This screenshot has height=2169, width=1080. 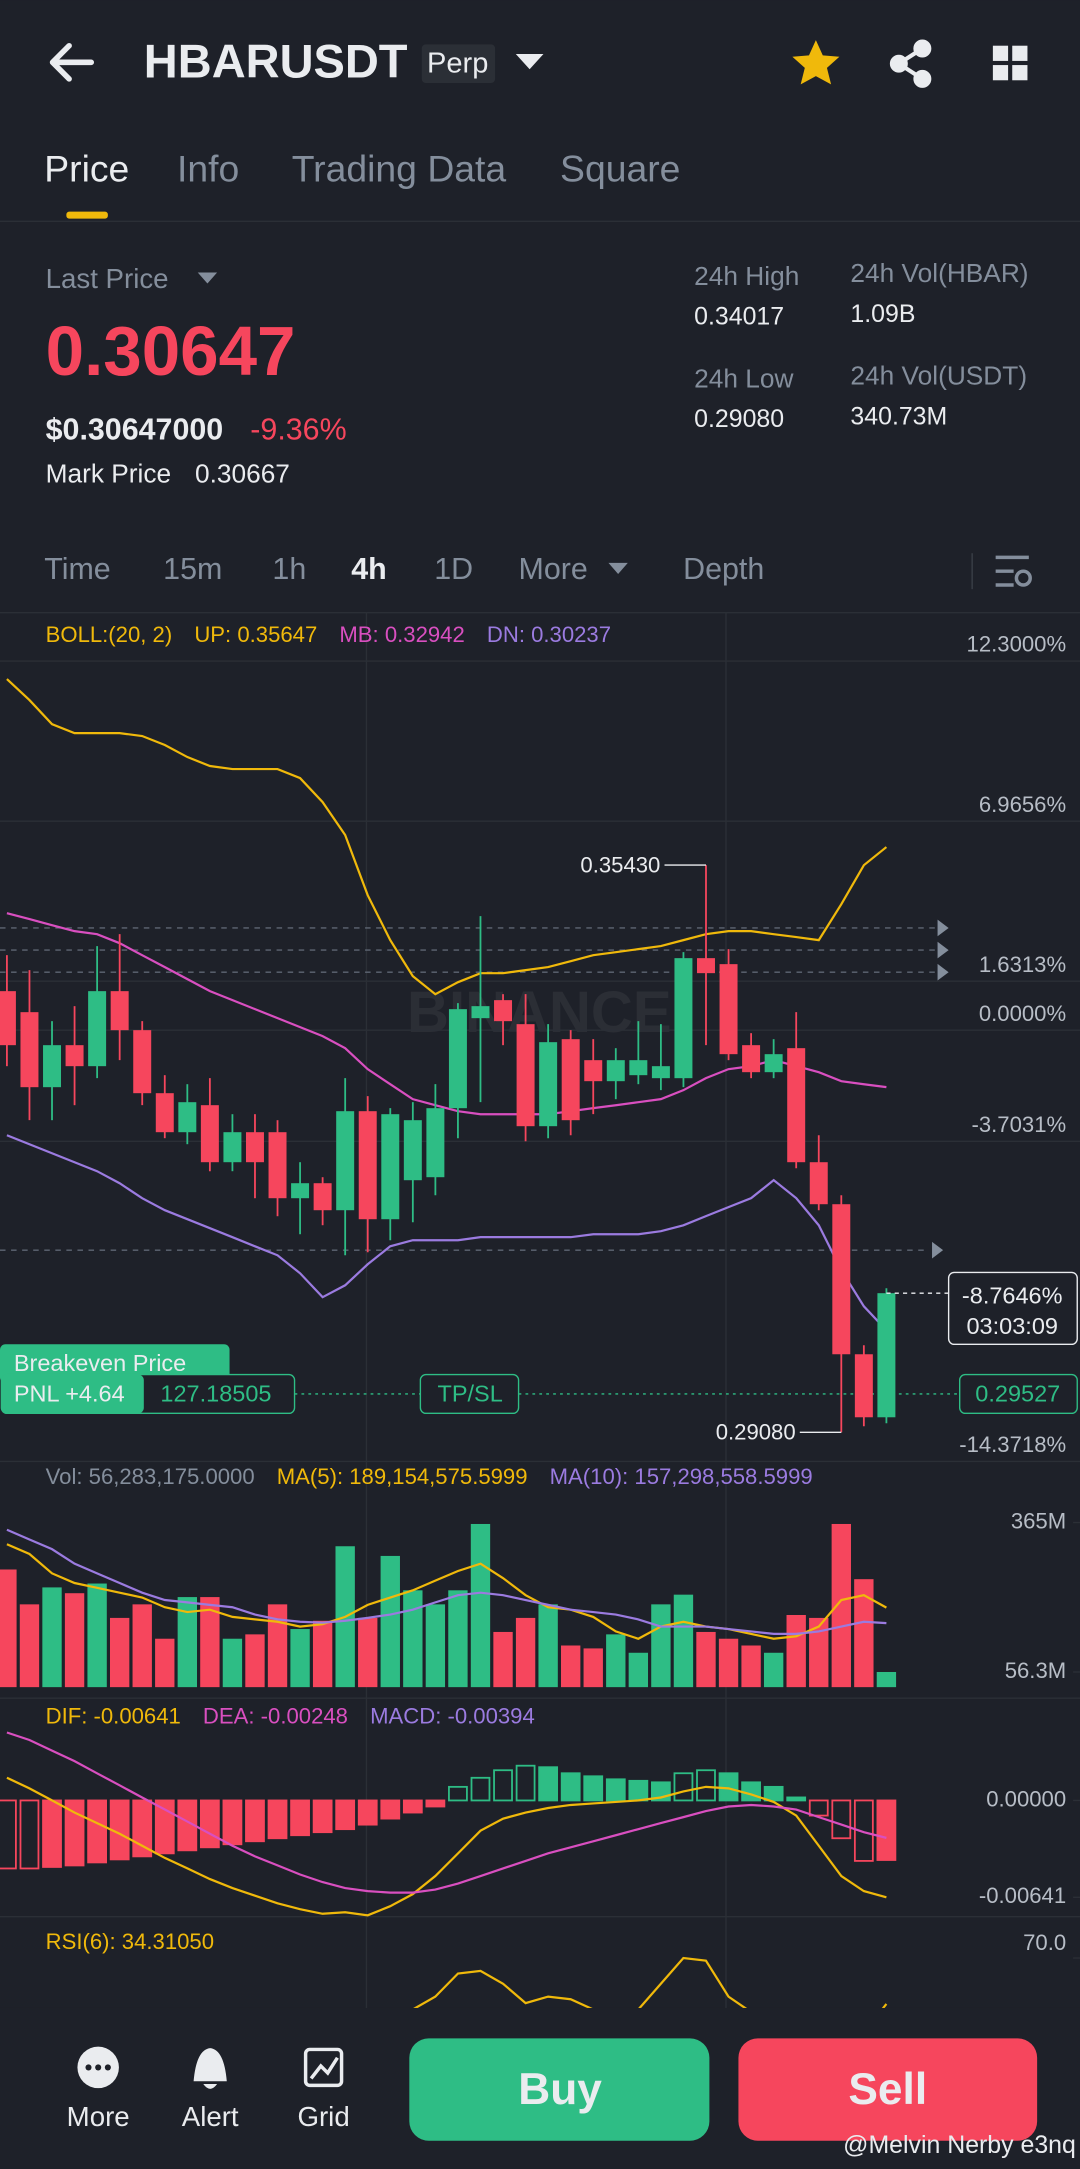 What do you see at coordinates (650, 1982) in the screenshot?
I see `rsi-lines` at bounding box center [650, 1982].